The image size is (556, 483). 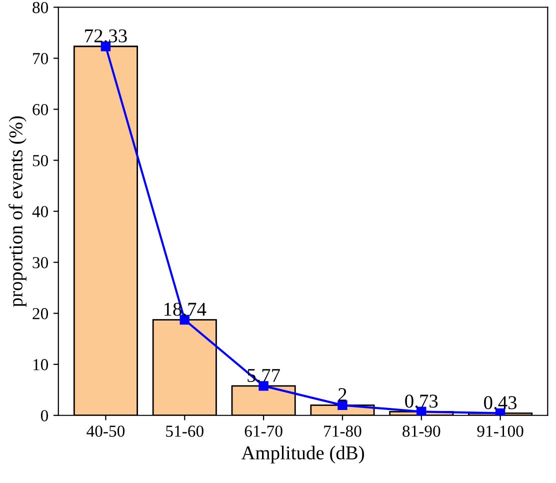 I want to click on data-label: 72.33, so click(x=106, y=36).